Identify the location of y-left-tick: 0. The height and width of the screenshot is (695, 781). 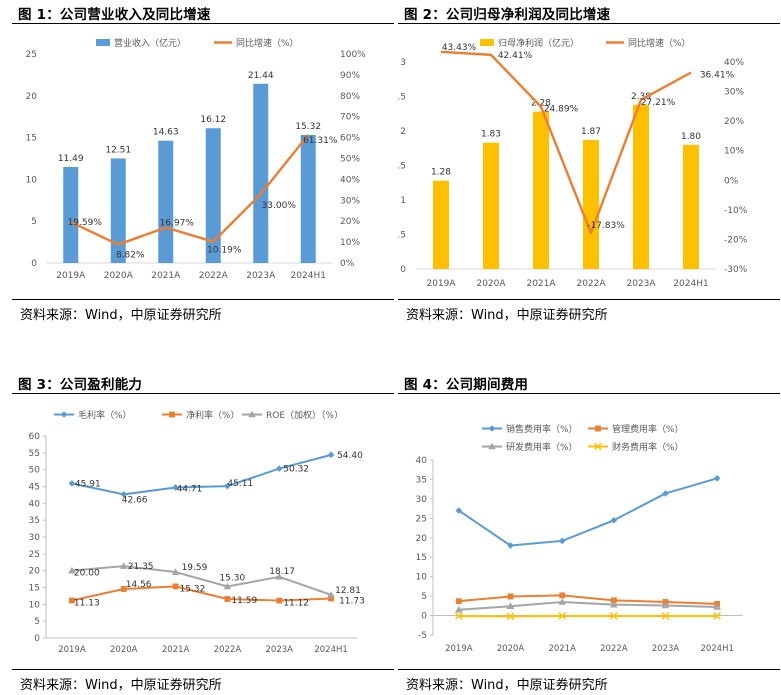
(403, 270).